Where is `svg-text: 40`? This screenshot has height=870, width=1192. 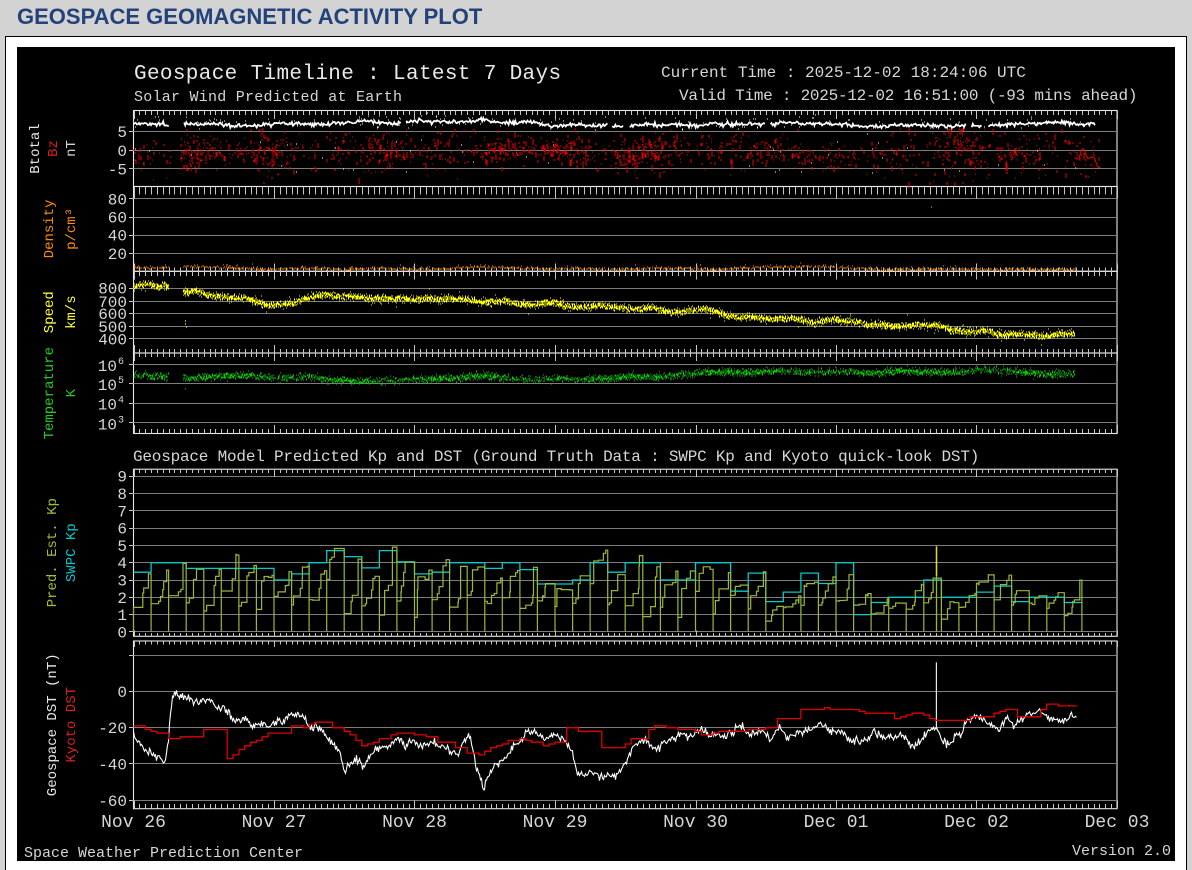 svg-text: 40 is located at coordinates (117, 237).